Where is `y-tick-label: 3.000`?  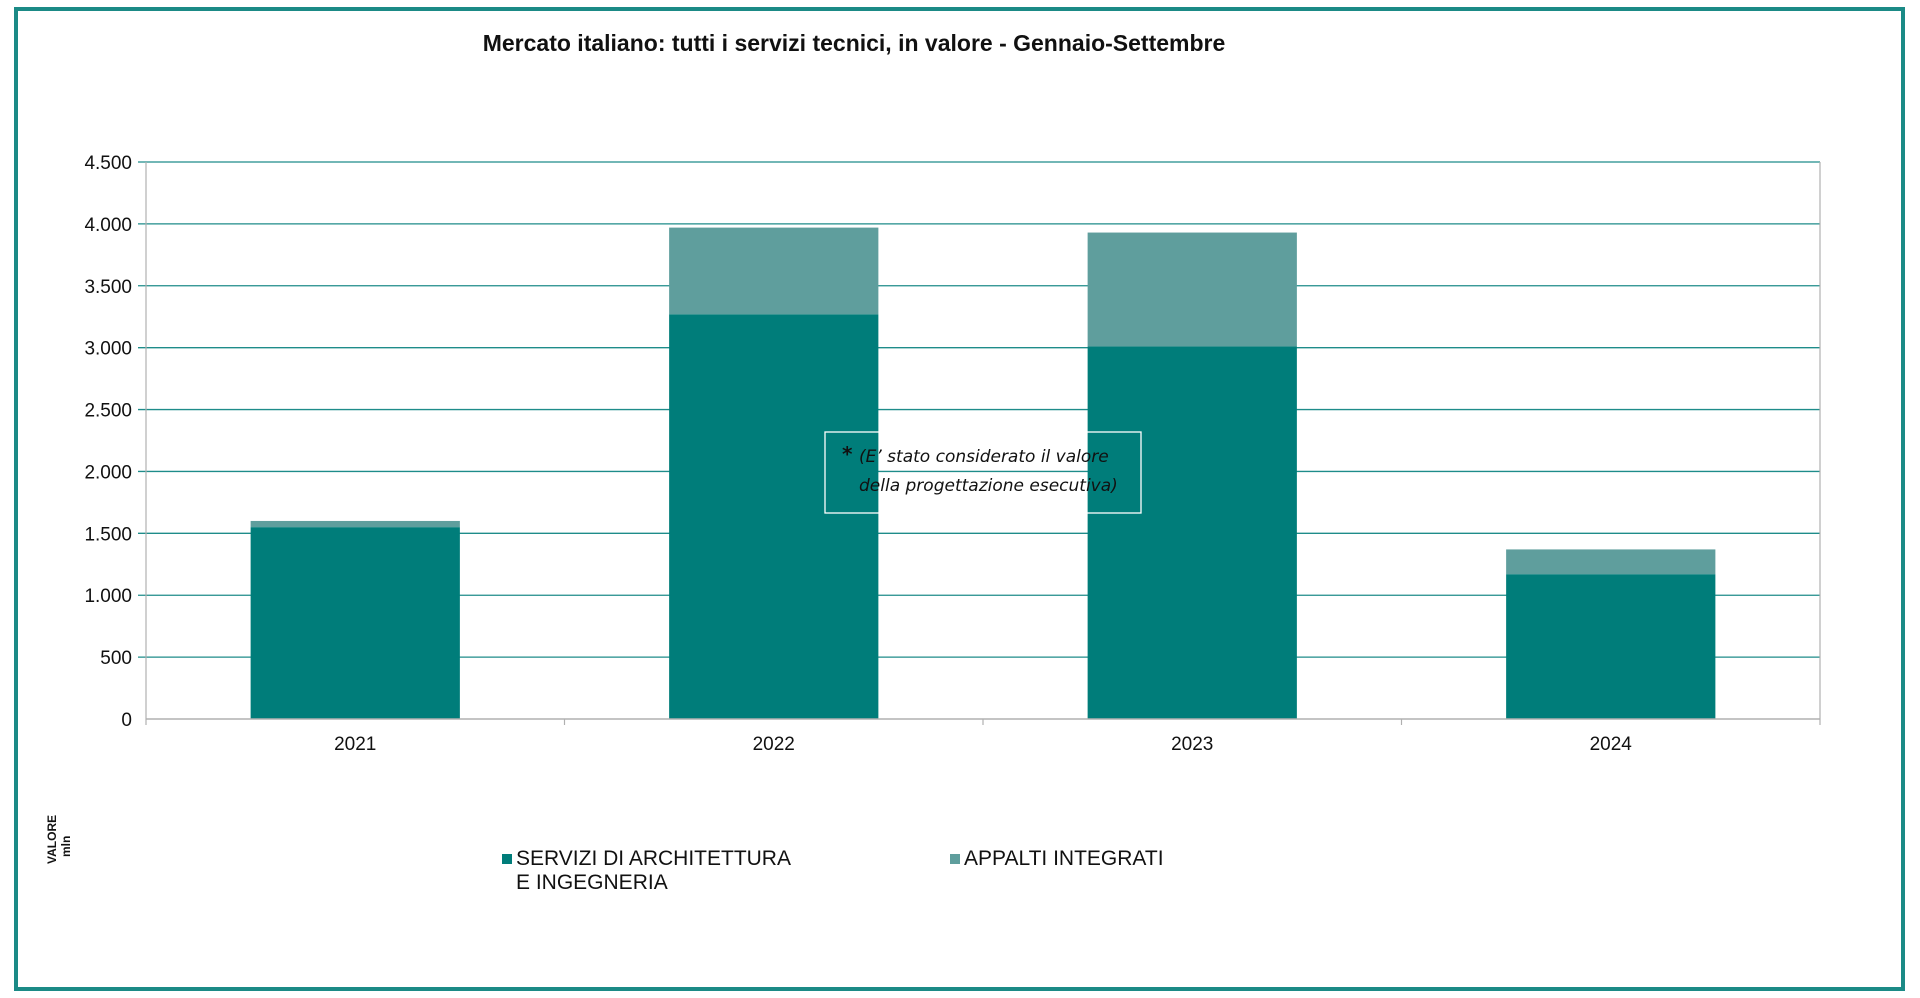
y-tick-label: 3.000 is located at coordinates (108, 349).